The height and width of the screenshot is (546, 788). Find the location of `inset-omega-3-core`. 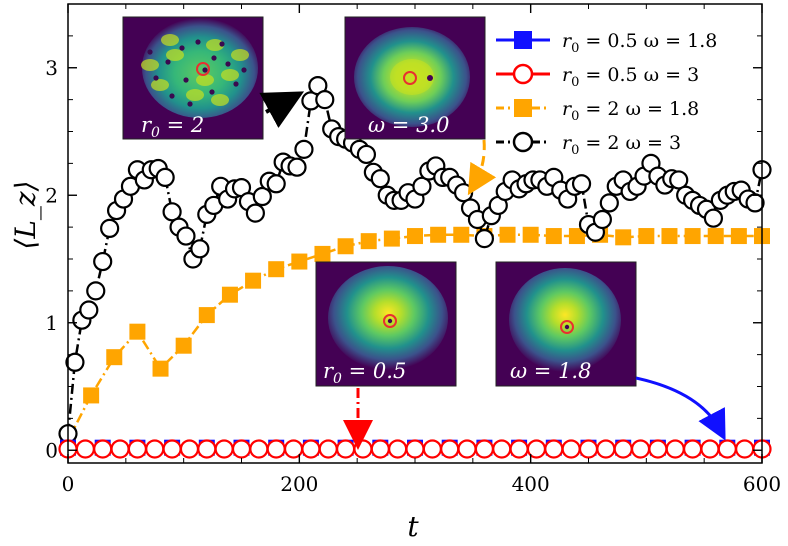

inset-omega-3-core is located at coordinates (412, 77).